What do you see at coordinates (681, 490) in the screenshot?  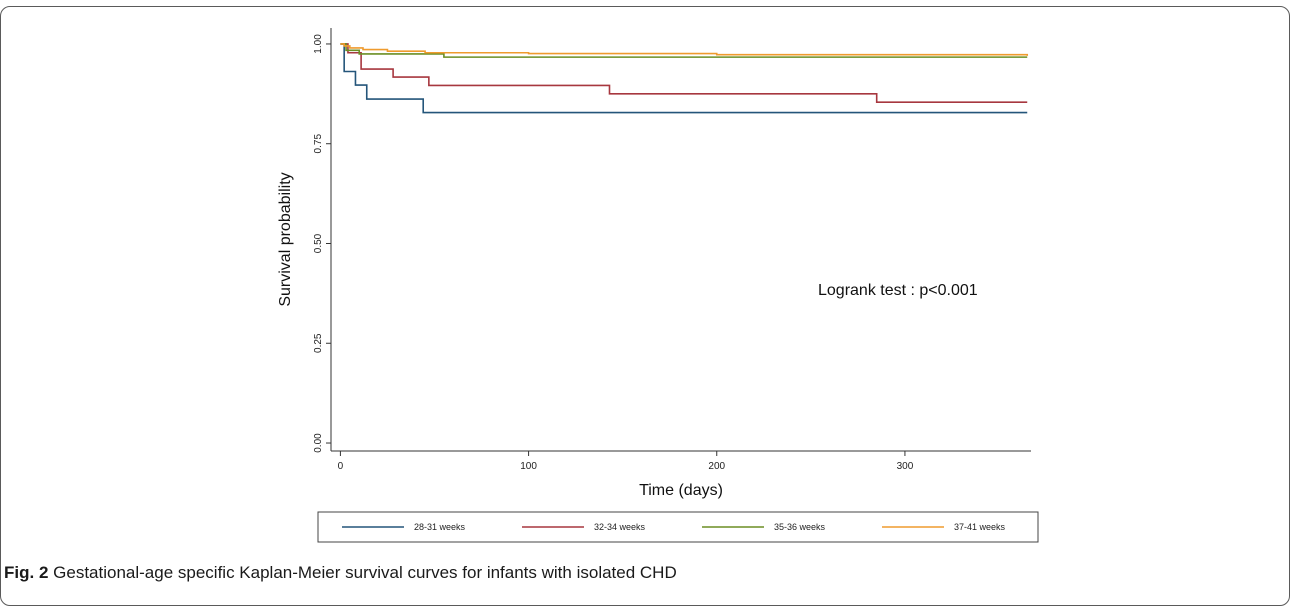 I see `x-axis-title: Time (days)` at bounding box center [681, 490].